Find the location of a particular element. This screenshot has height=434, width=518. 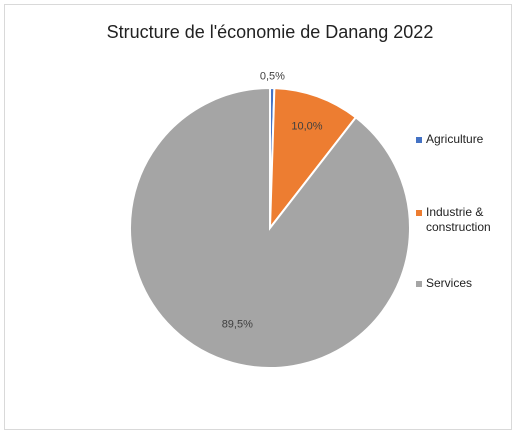

chart-title: Structure de l'économie de Danang 2022 is located at coordinates (270, 32).